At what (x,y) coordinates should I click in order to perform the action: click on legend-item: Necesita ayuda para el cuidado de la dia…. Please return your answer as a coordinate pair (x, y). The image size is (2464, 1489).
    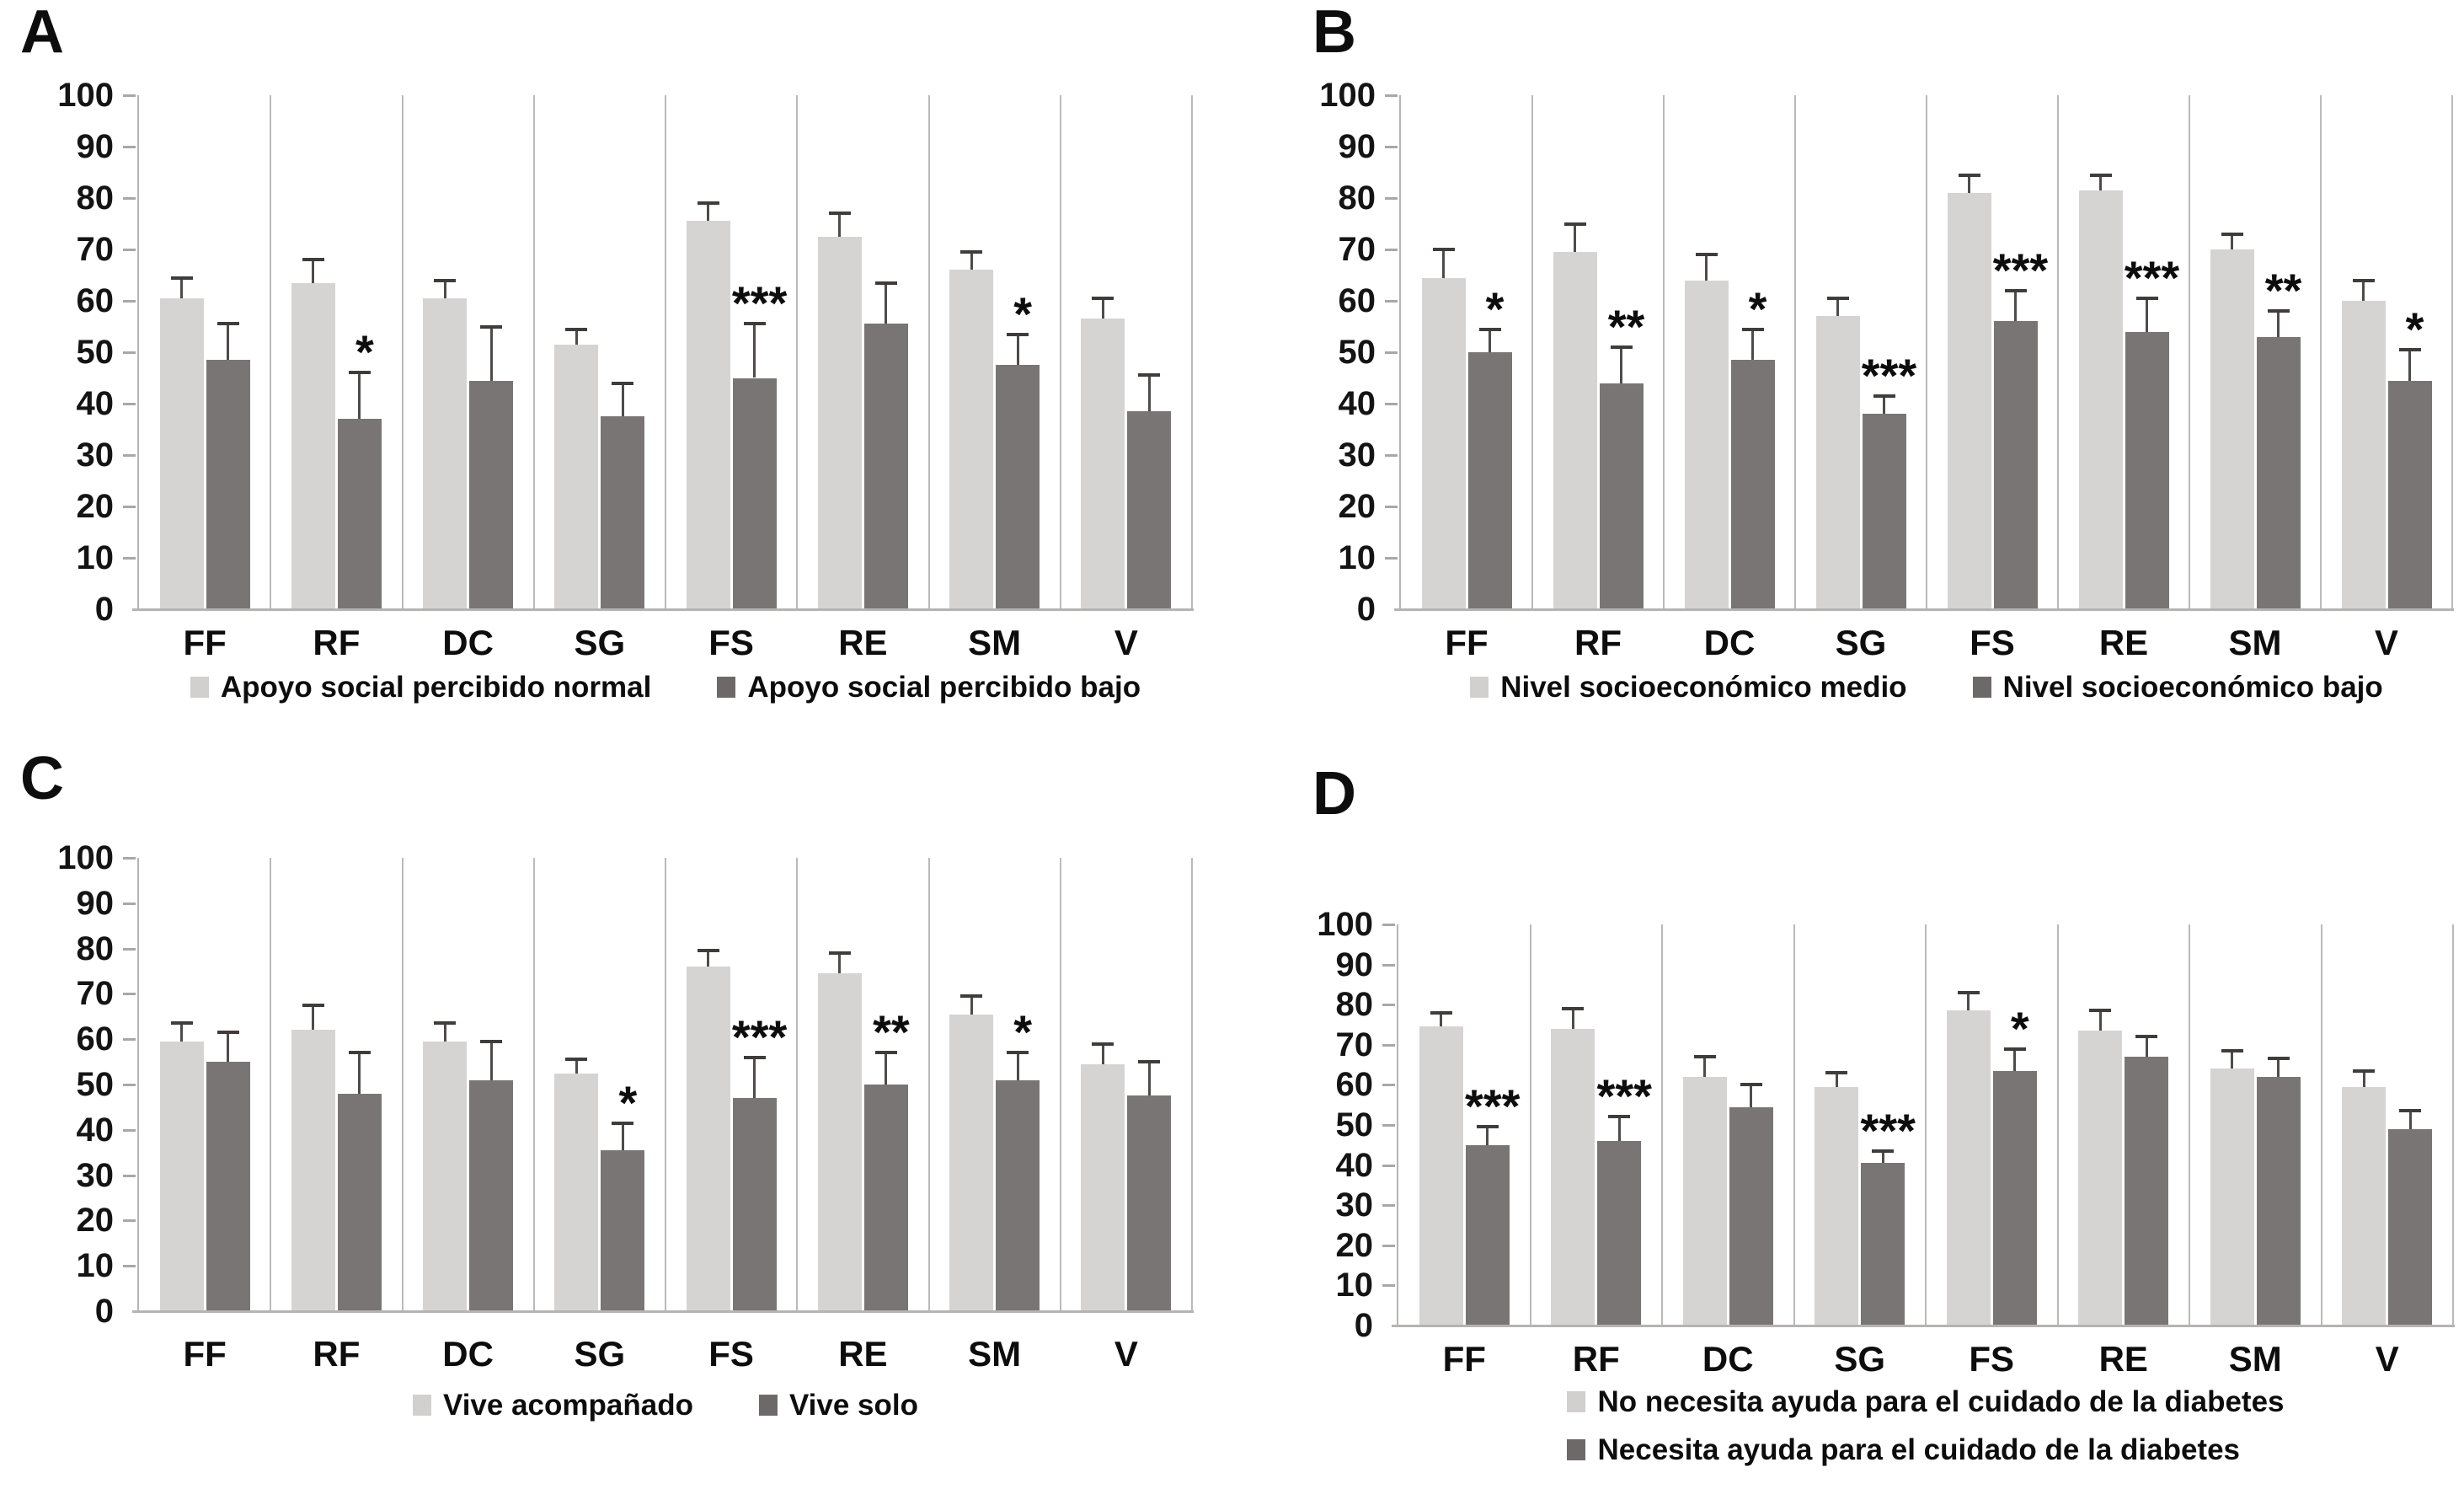
    Looking at the image, I should click on (1903, 1450).